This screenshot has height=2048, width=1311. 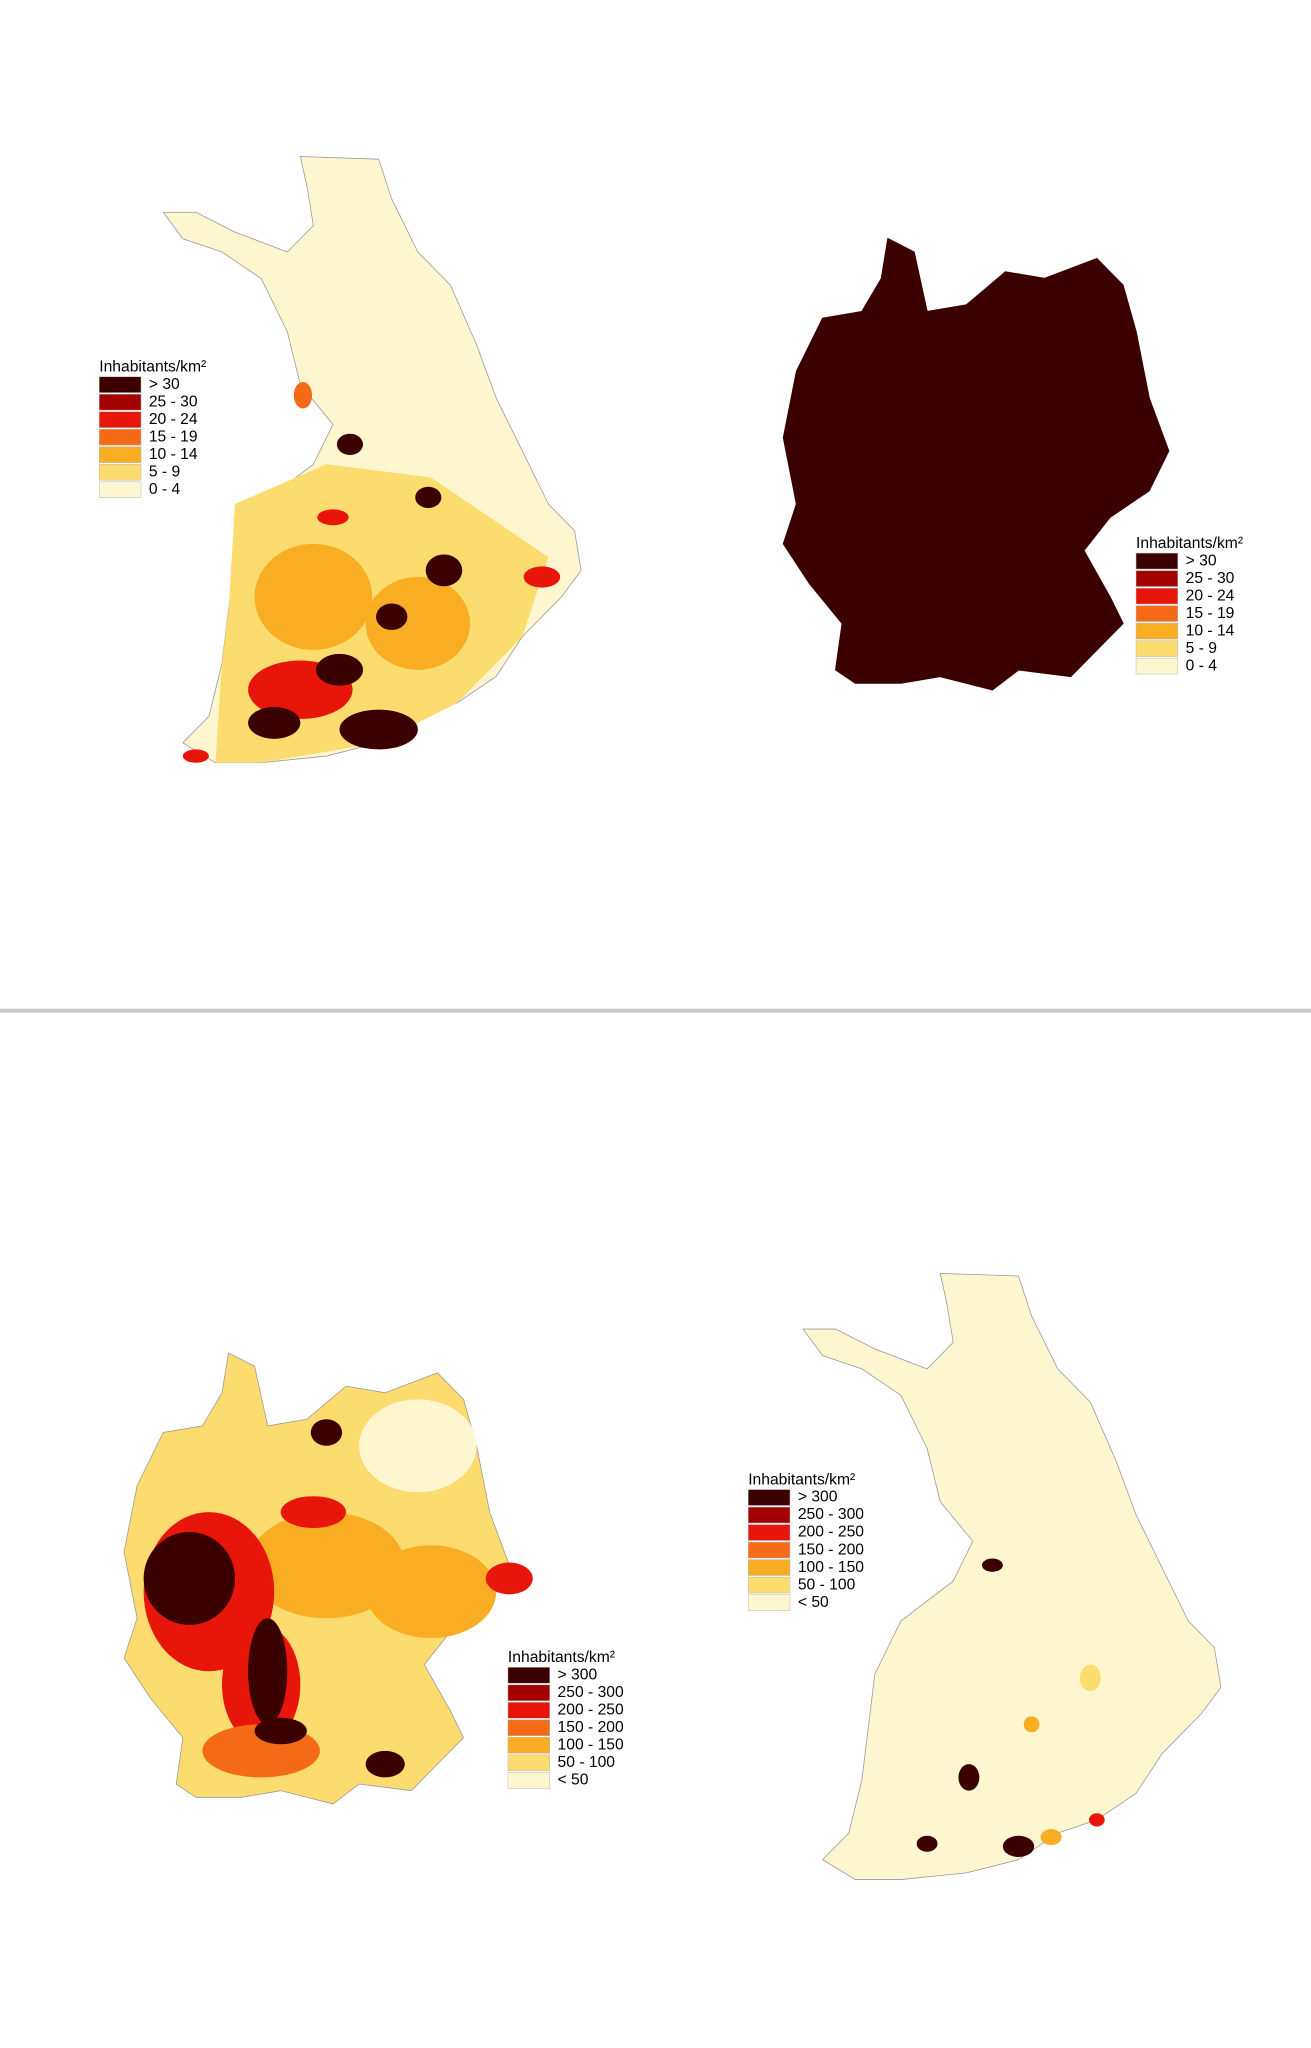 I want to click on map-germany-top, so click(x=976, y=464).